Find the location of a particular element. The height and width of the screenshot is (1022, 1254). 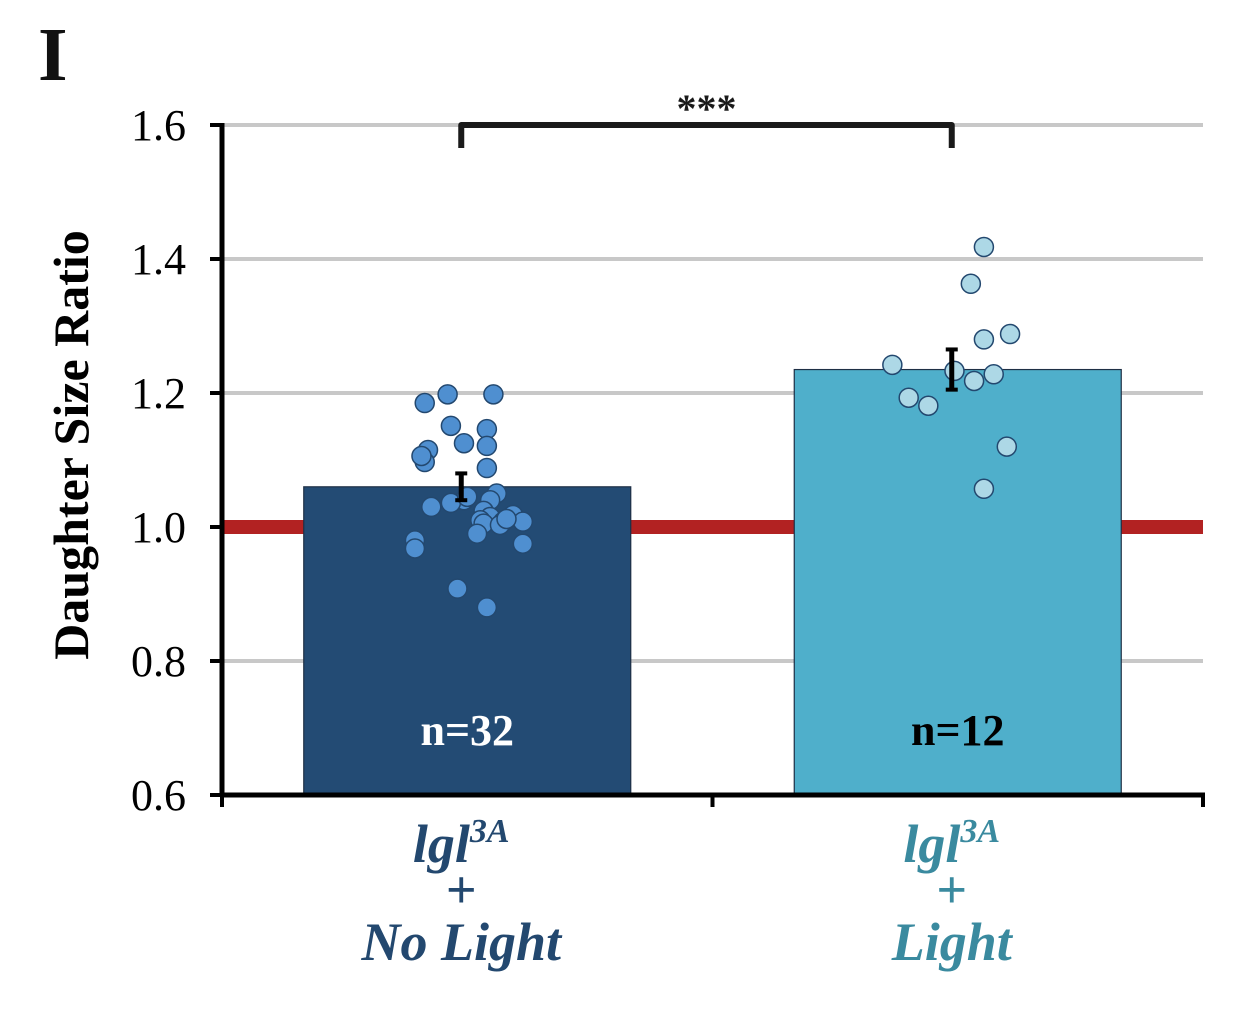

n-label: n=12 is located at coordinates (958, 730).